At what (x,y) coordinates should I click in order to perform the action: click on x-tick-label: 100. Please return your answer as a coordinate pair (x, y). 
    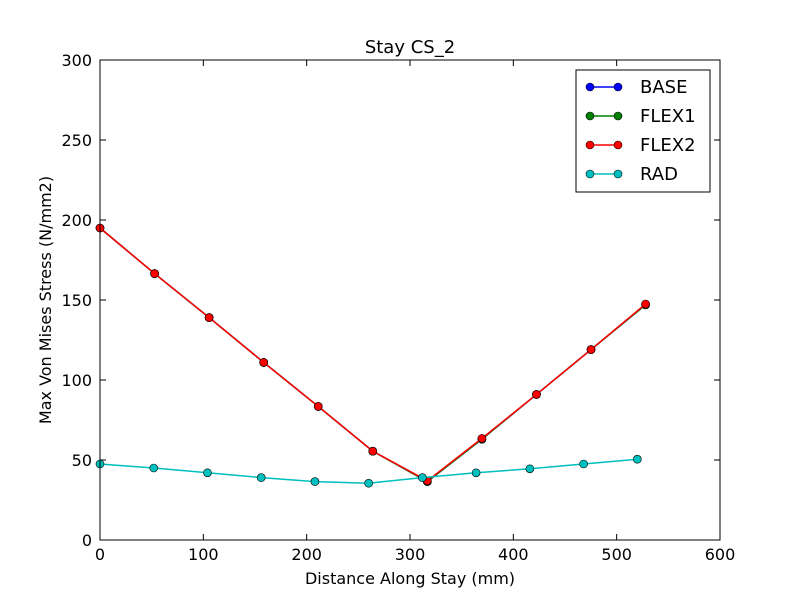
    Looking at the image, I should click on (203, 554).